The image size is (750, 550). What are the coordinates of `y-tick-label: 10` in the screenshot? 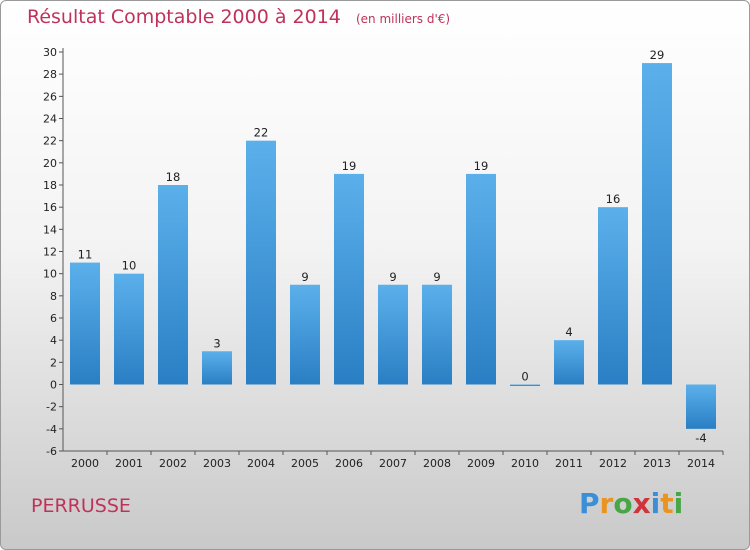 It's located at (50, 274).